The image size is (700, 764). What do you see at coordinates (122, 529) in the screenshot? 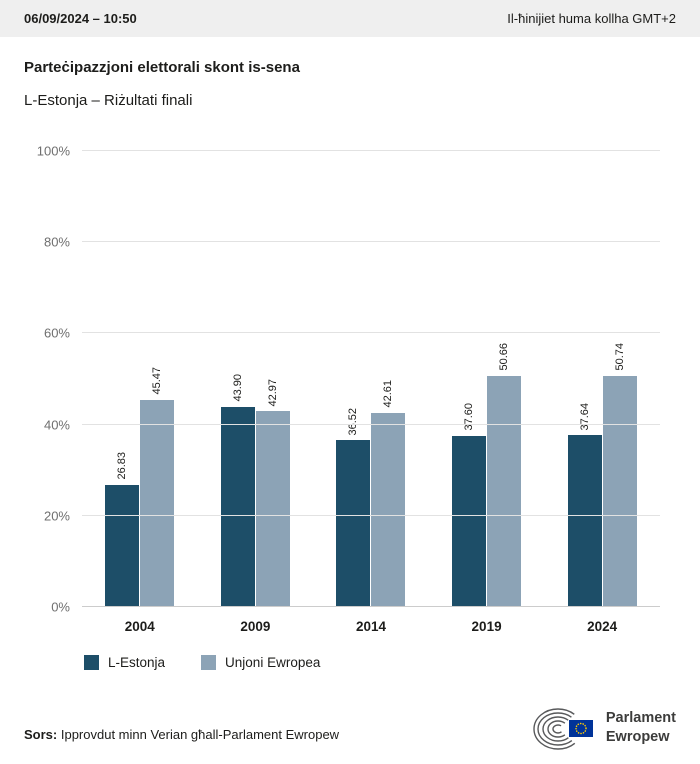
I see `bar-l-estonja-2004: 26.83` at bounding box center [122, 529].